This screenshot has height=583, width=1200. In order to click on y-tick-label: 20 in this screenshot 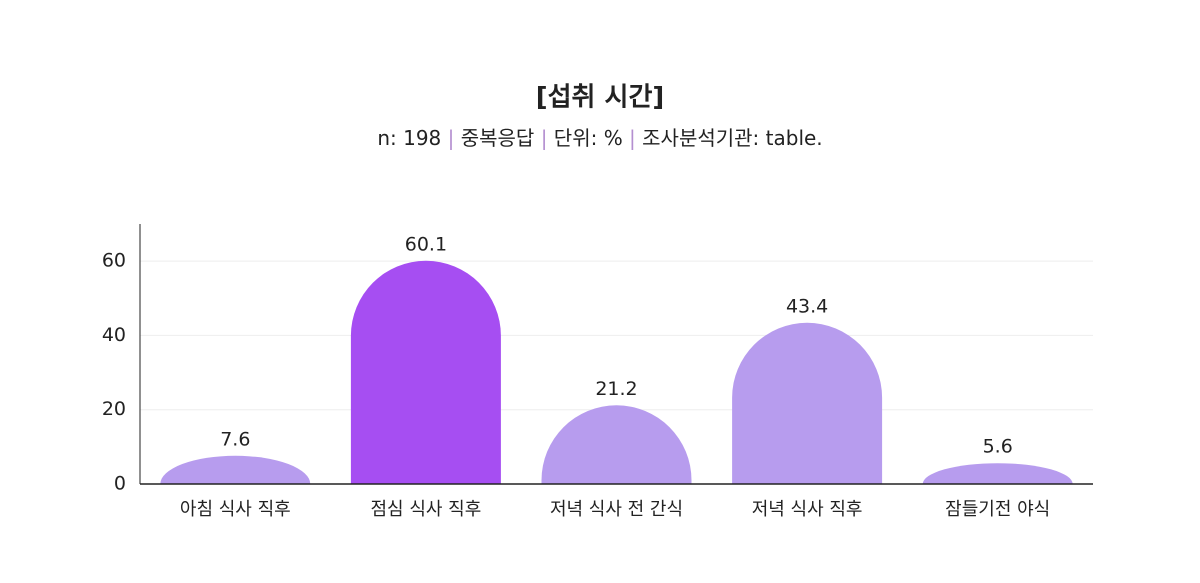, I will do `click(114, 409)`.